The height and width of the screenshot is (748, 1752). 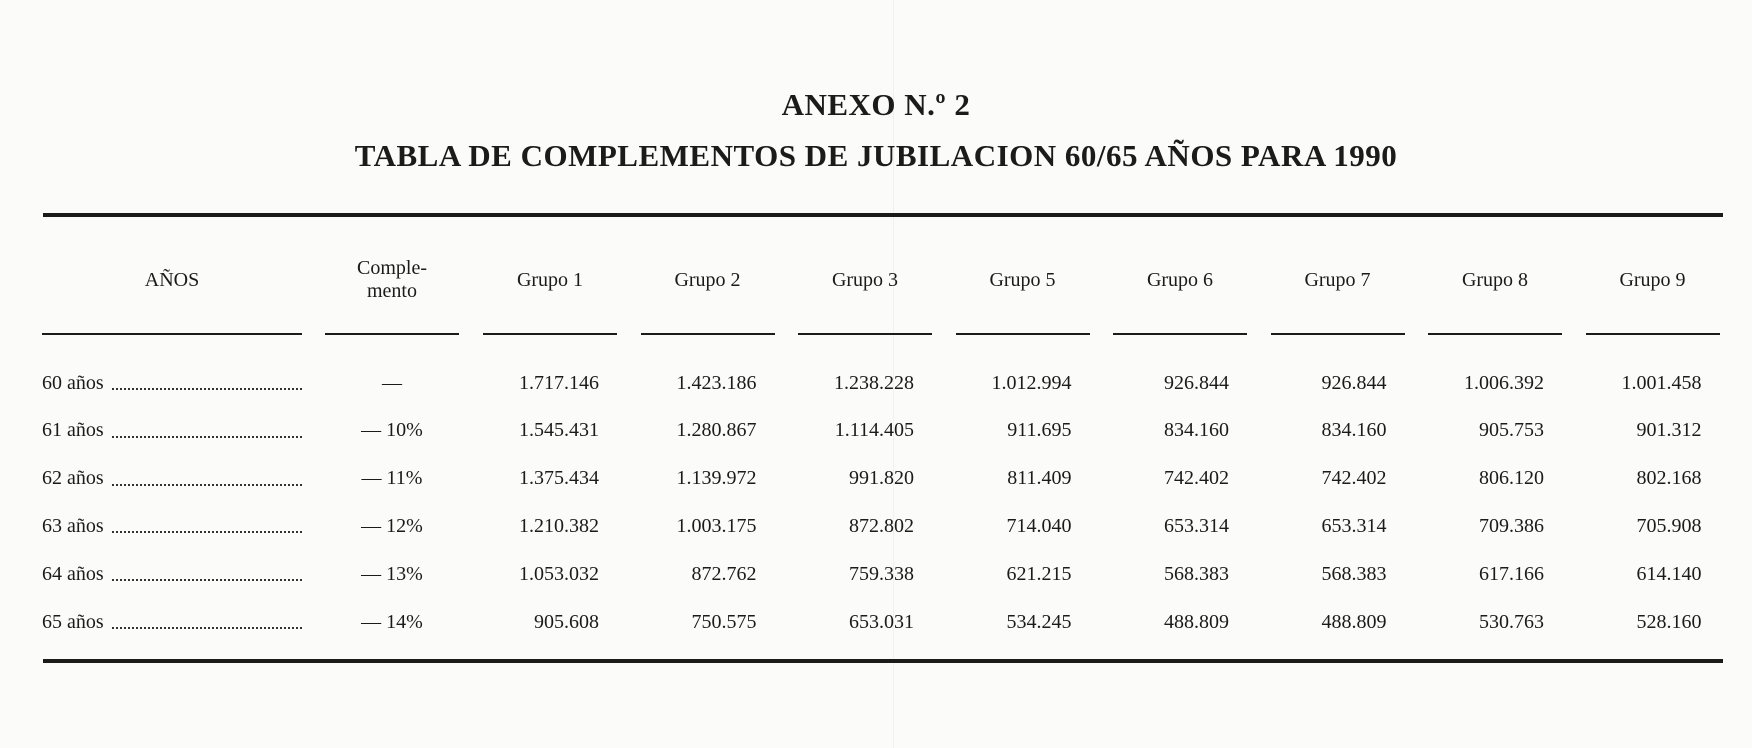 I want to click on cell-valor: 653.031, so click(x=881, y=621).